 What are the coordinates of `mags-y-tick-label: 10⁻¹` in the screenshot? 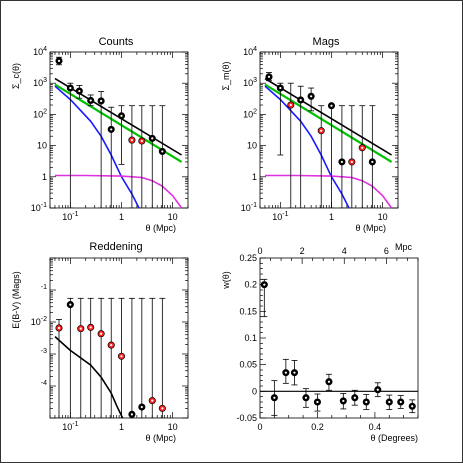 It's located at (249, 207).